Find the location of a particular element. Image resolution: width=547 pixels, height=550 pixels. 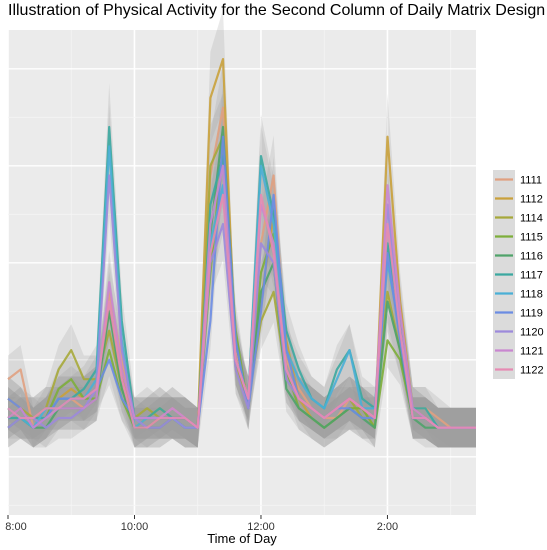

legend-label-1122: 1122 is located at coordinates (532, 371).